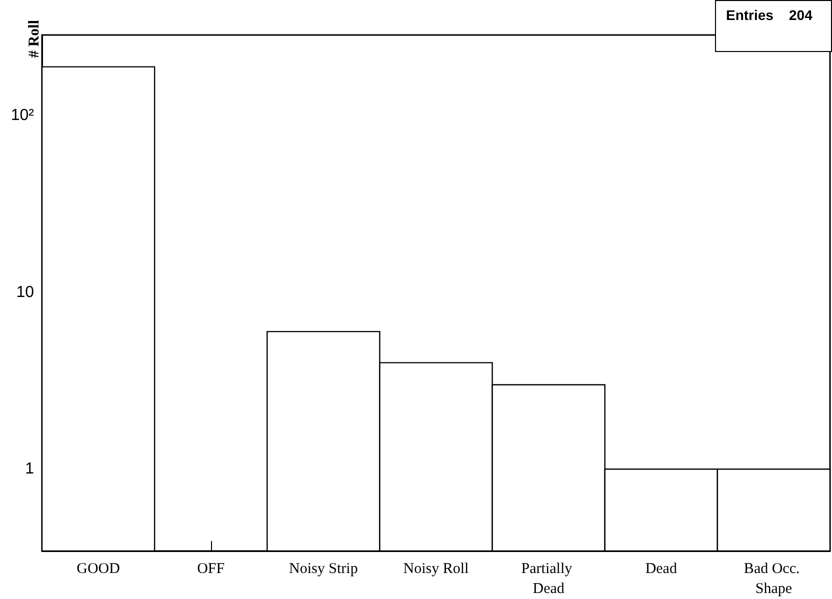  I want to click on y-tick-label: 1, so click(29, 469).